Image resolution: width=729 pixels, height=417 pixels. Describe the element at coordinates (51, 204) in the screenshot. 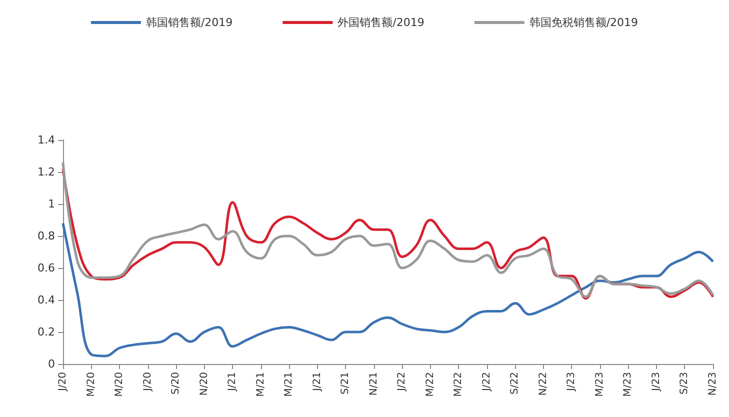

I see `y-tick-label: 1` at that location.